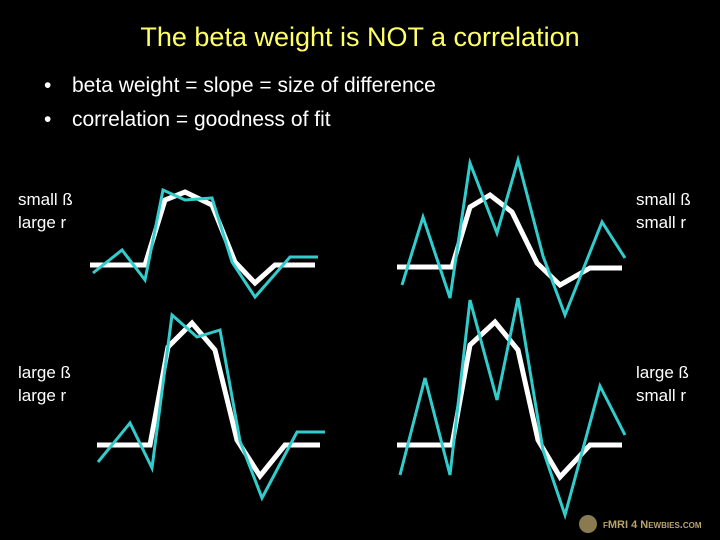  Describe the element at coordinates (201, 119) in the screenshot. I see `bullet-text: correlation = goodness of fit` at that location.